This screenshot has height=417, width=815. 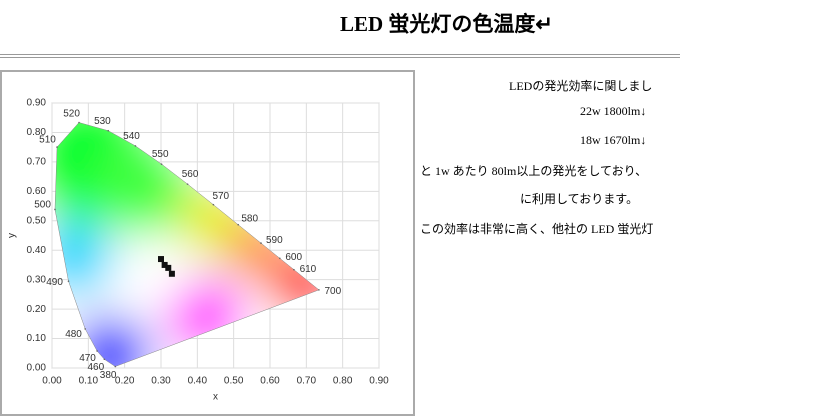 I want to click on y-axis-label: y, so click(x=12, y=235).